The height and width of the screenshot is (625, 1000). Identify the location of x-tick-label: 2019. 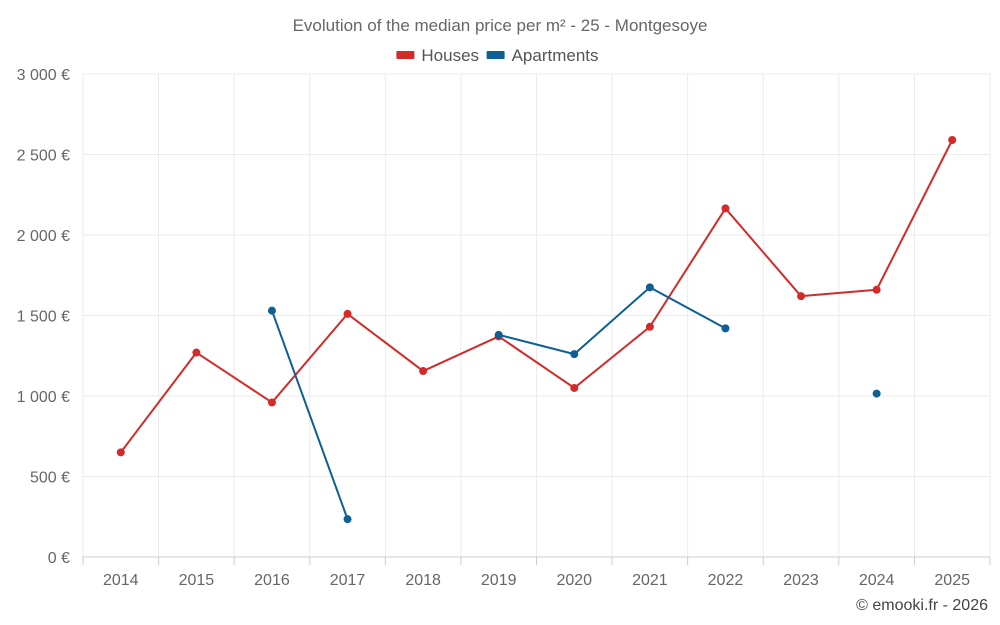
(499, 580).